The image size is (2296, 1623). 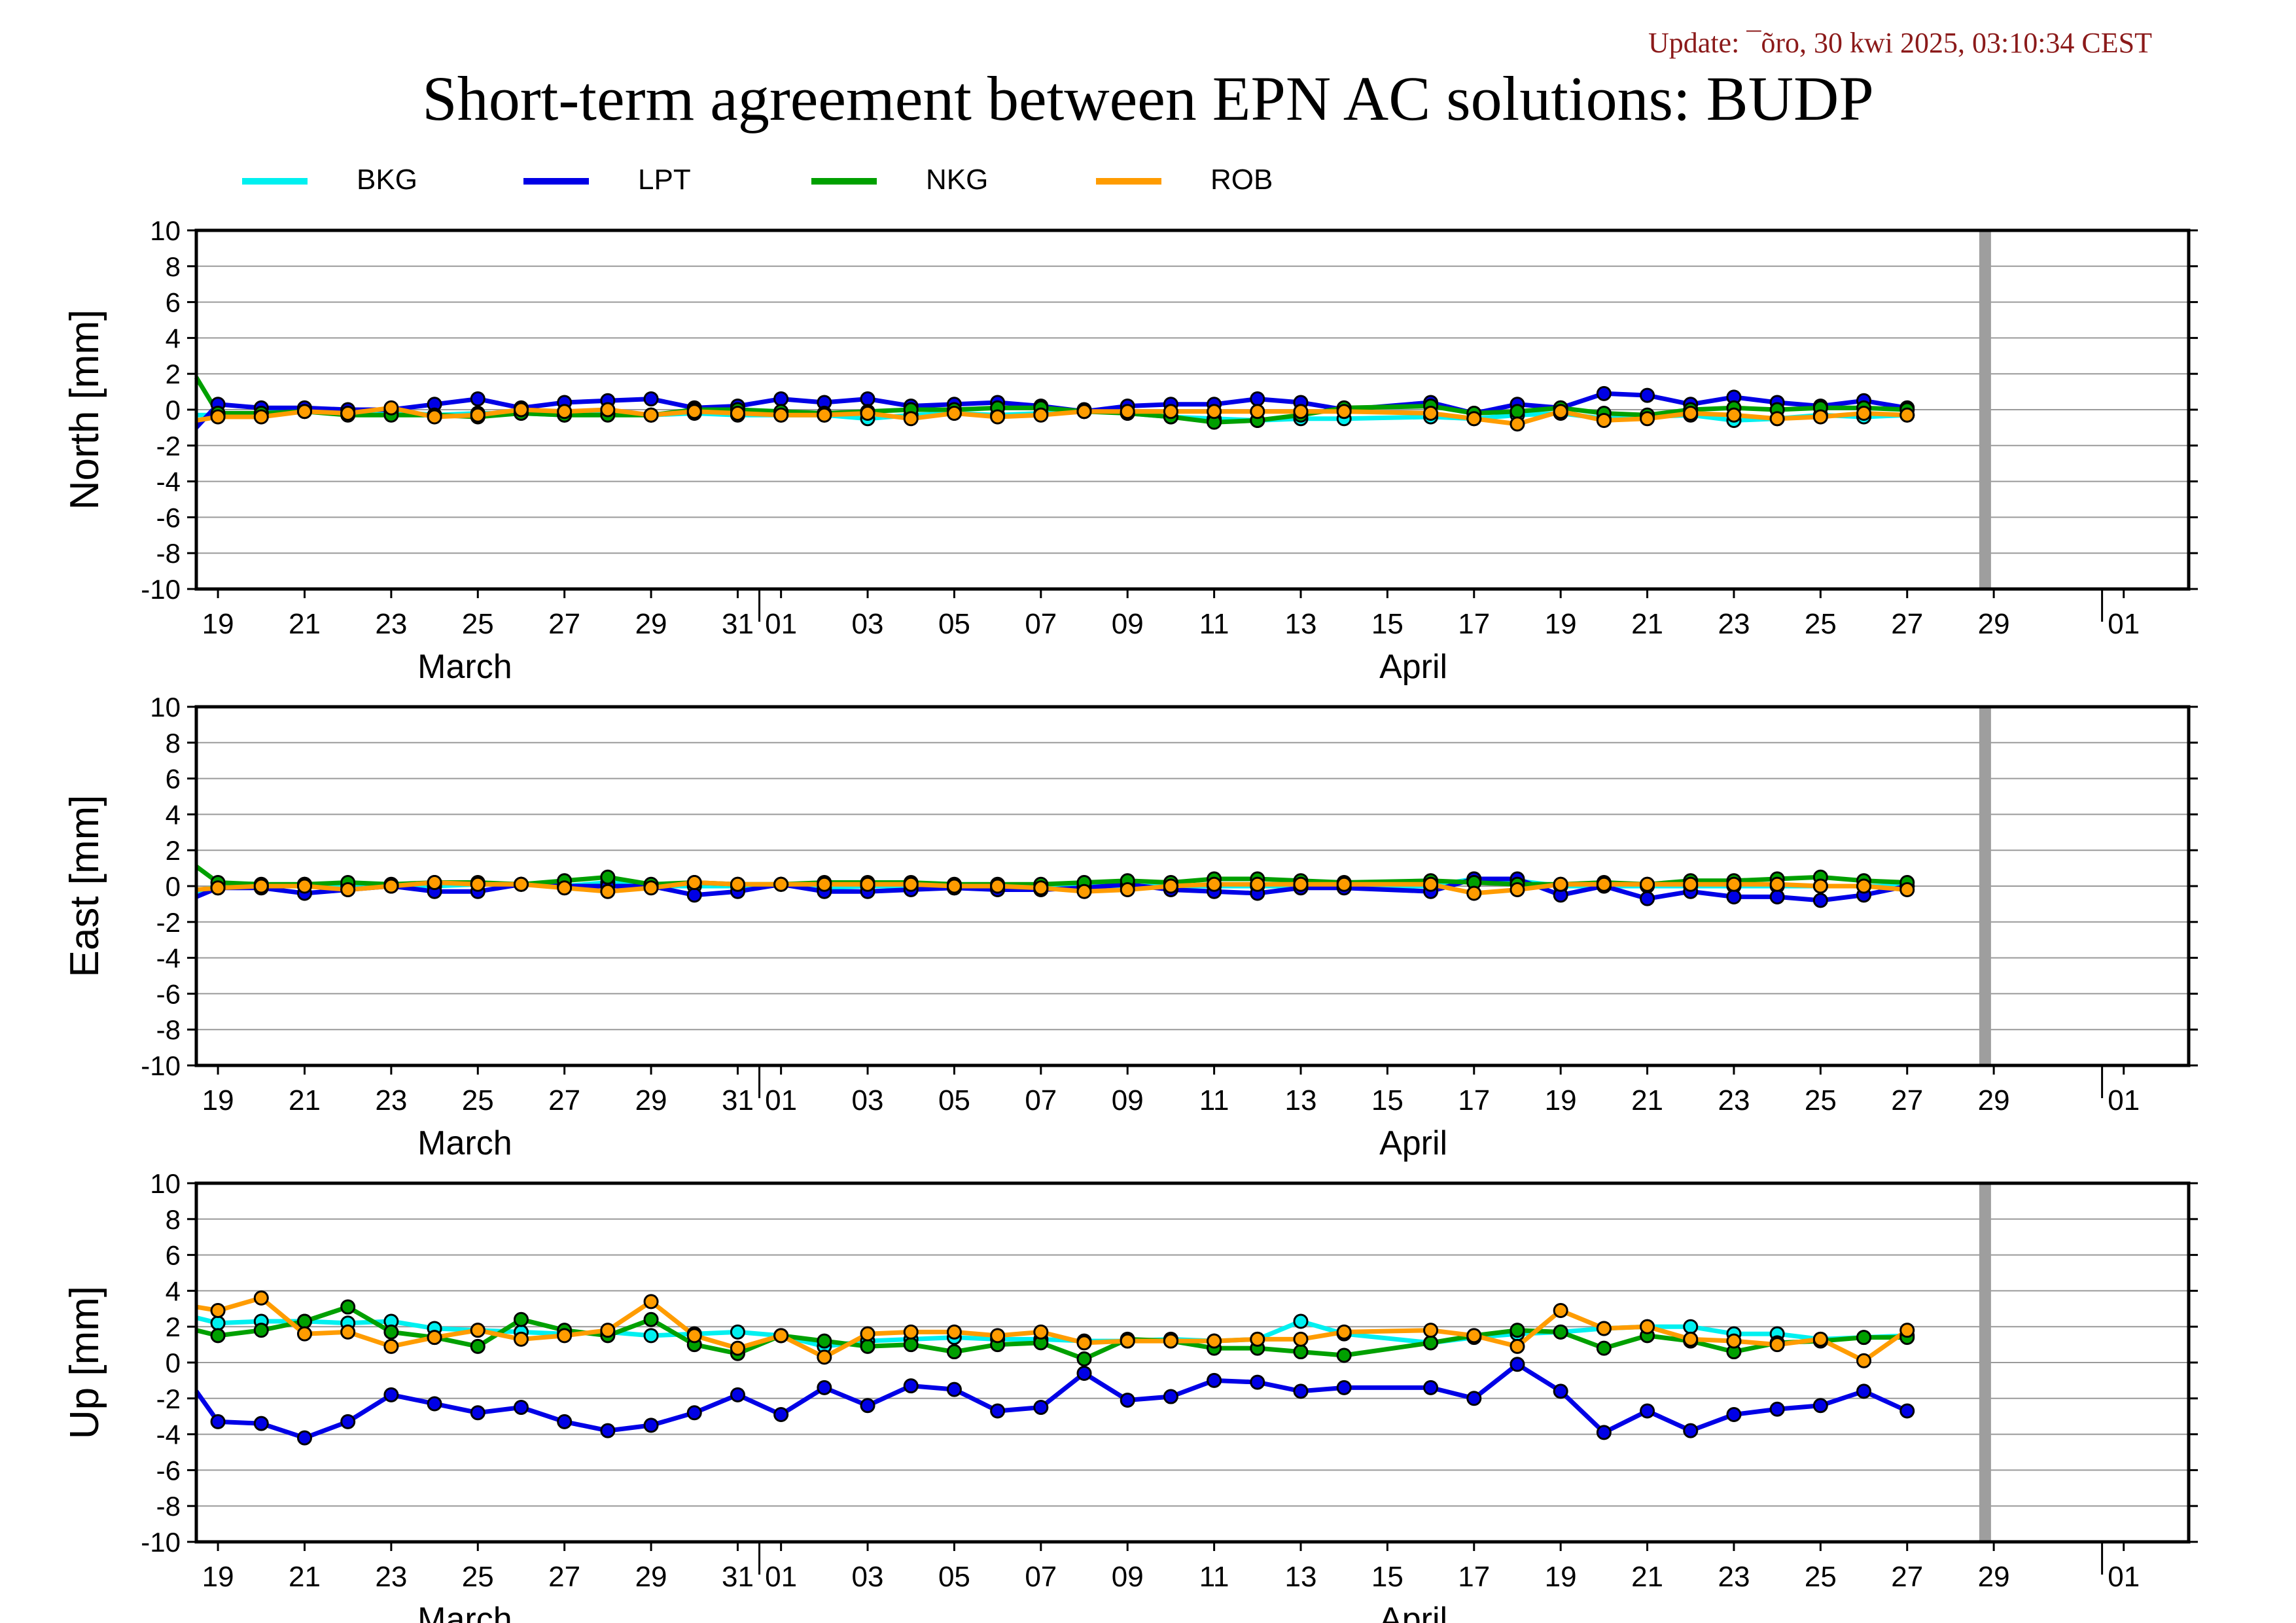 I want to click on x-tick-label: 11, so click(x=1214, y=1577).